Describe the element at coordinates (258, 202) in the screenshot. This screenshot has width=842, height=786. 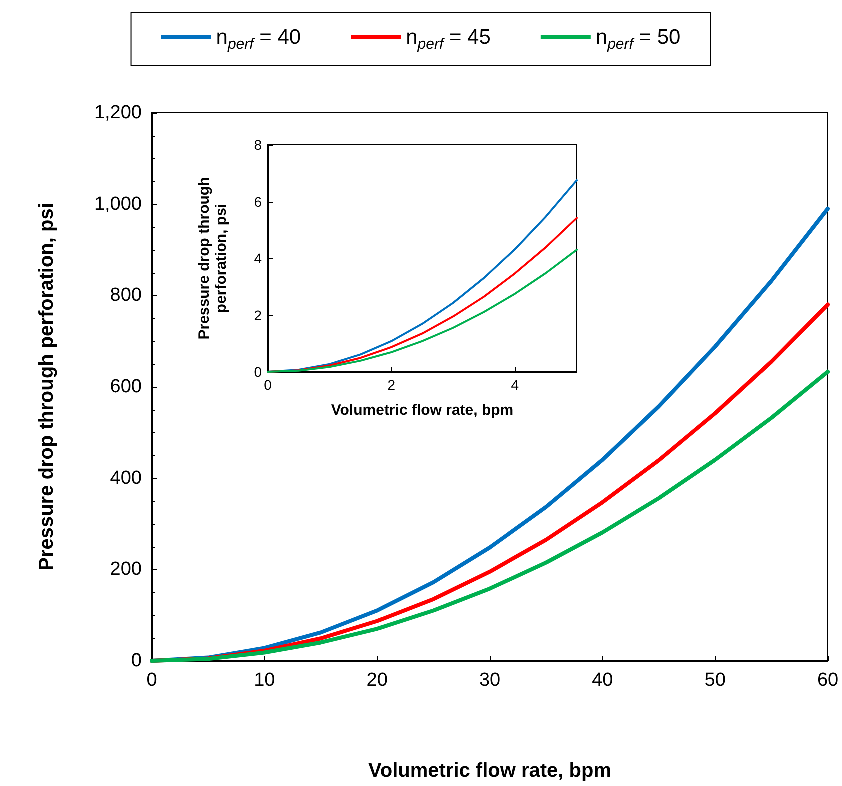
I see `y-tick-label: 6` at that location.